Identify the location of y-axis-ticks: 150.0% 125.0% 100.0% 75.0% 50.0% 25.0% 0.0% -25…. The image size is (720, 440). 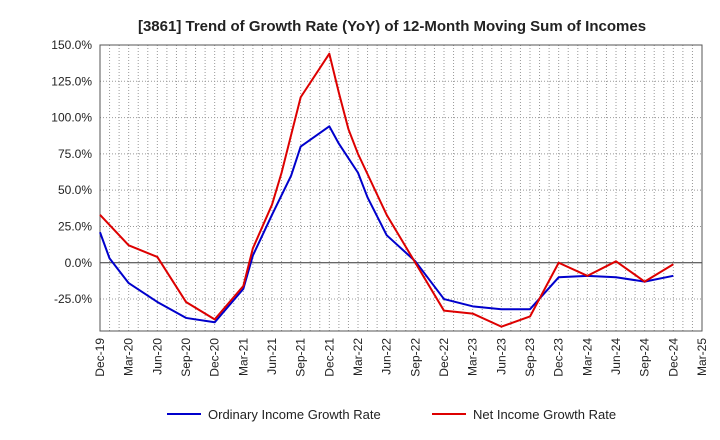
(71, 172).